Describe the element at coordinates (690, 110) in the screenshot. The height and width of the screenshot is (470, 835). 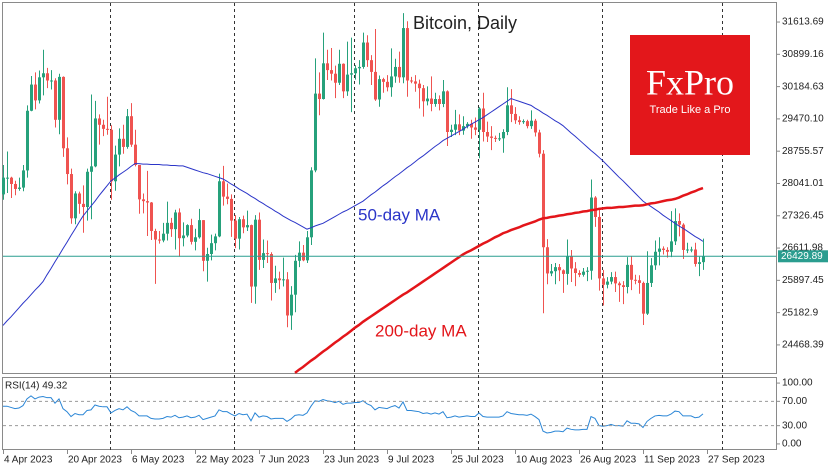
I see `logo-tagline: Trade Like a Pro` at that location.